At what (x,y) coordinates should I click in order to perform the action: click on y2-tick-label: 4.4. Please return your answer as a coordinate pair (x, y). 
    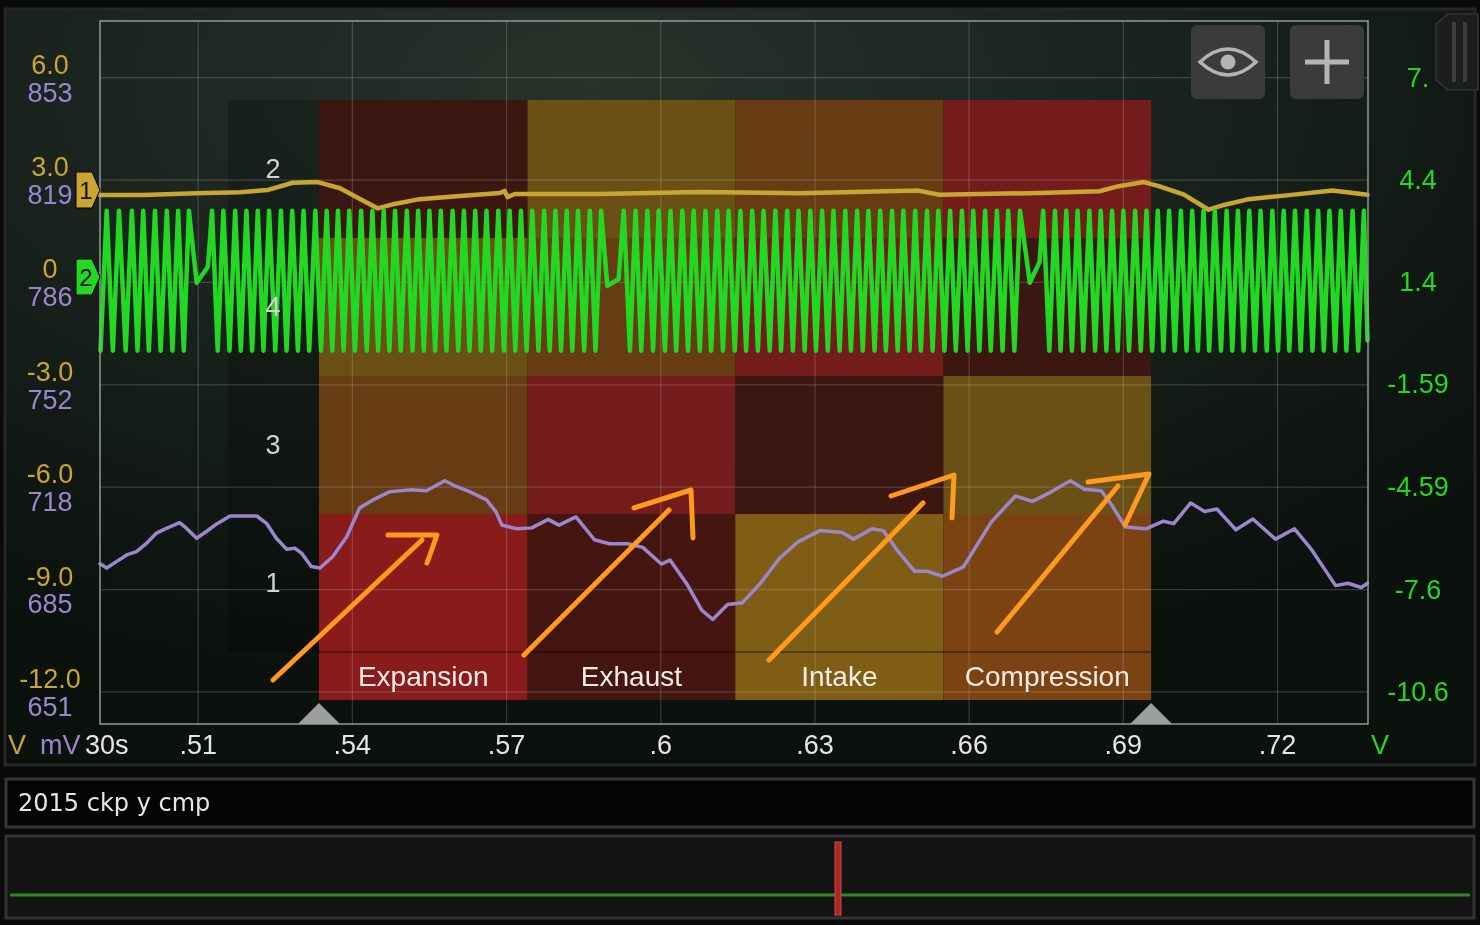
    Looking at the image, I should click on (1418, 180).